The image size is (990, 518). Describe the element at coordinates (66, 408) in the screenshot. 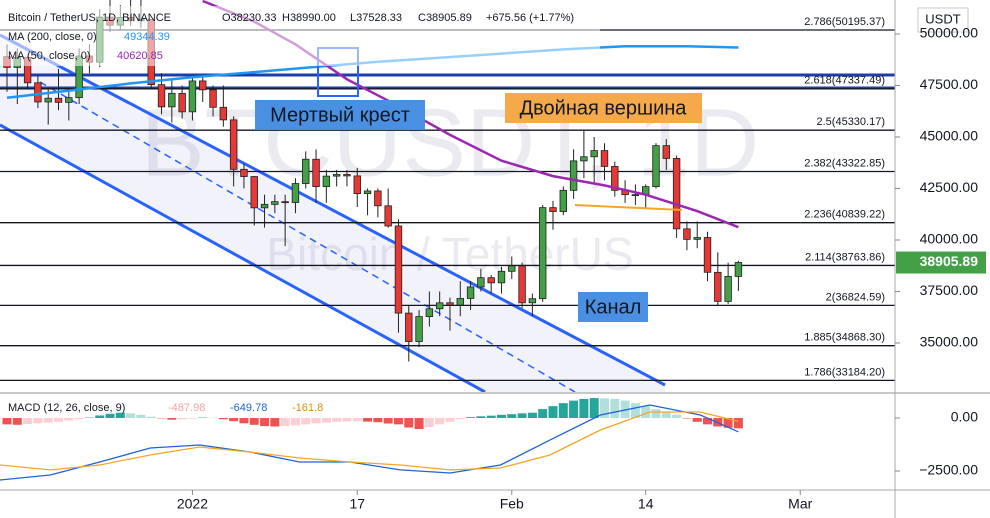

I see `macd-title: MACD (12, 26, close, 9)` at that location.